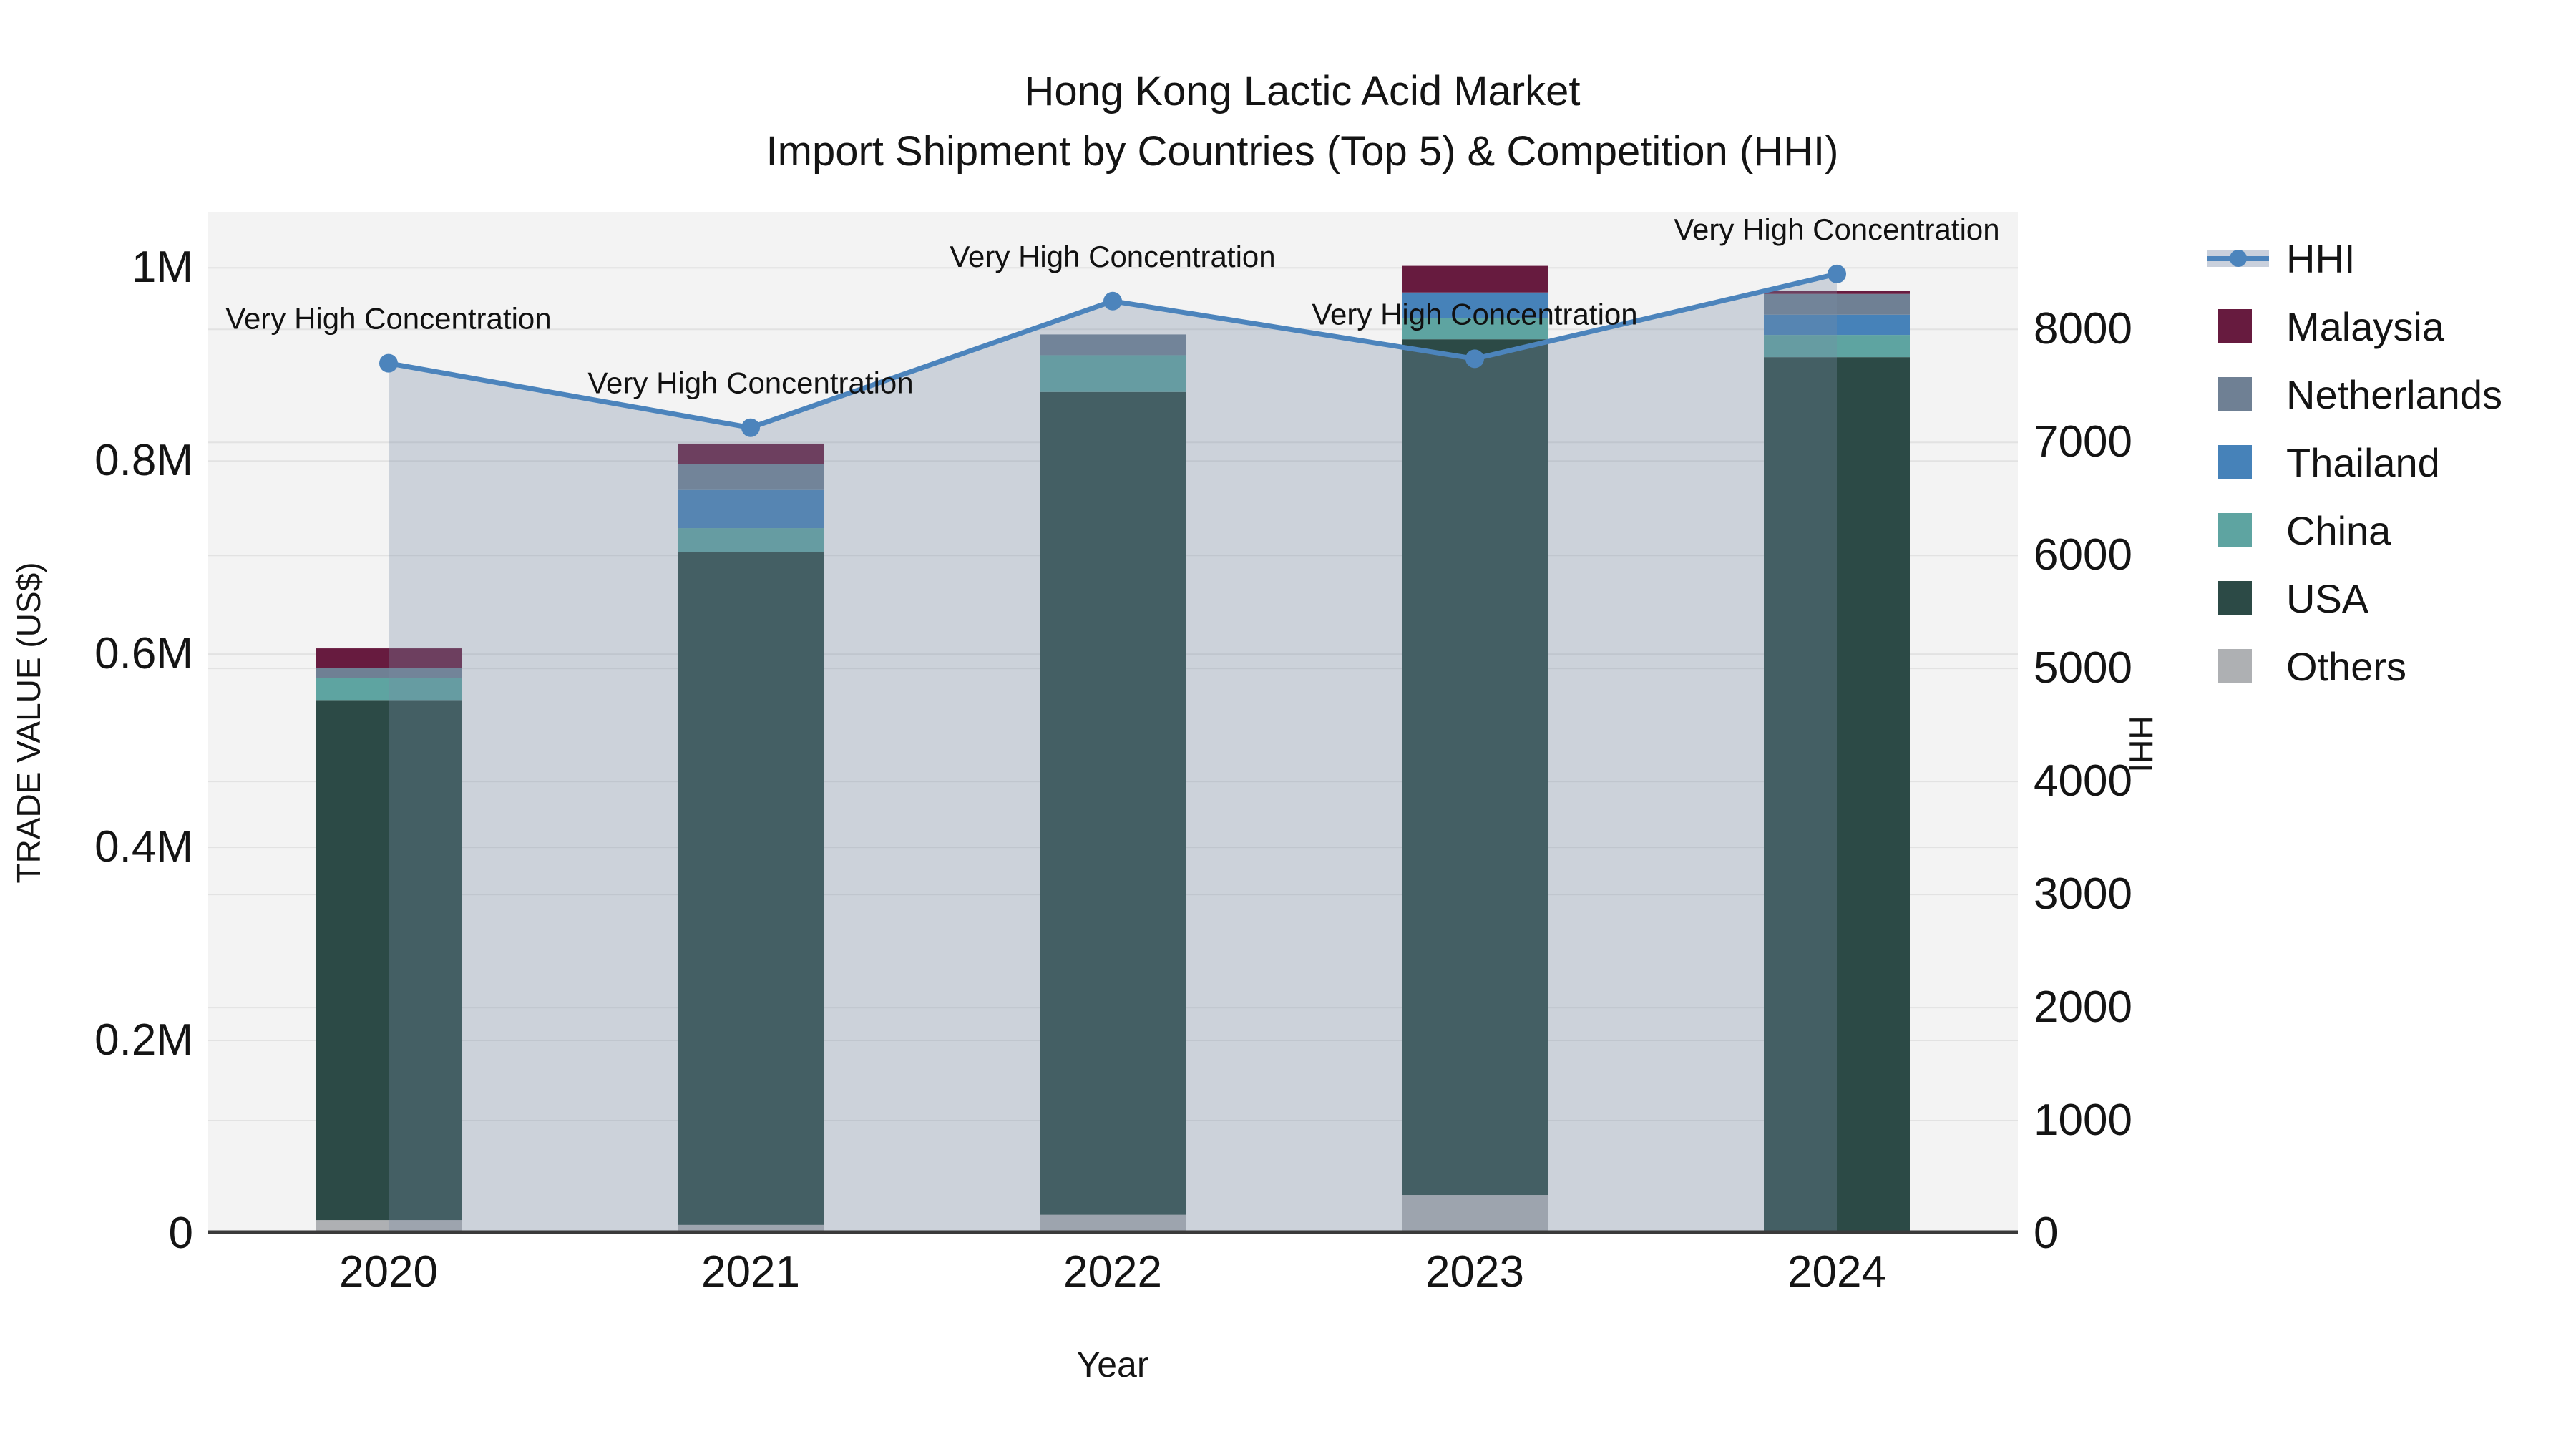 Image resolution: width=2576 pixels, height=1449 pixels. I want to click on bar-segment-2022-Netherlands, so click(1113, 345).